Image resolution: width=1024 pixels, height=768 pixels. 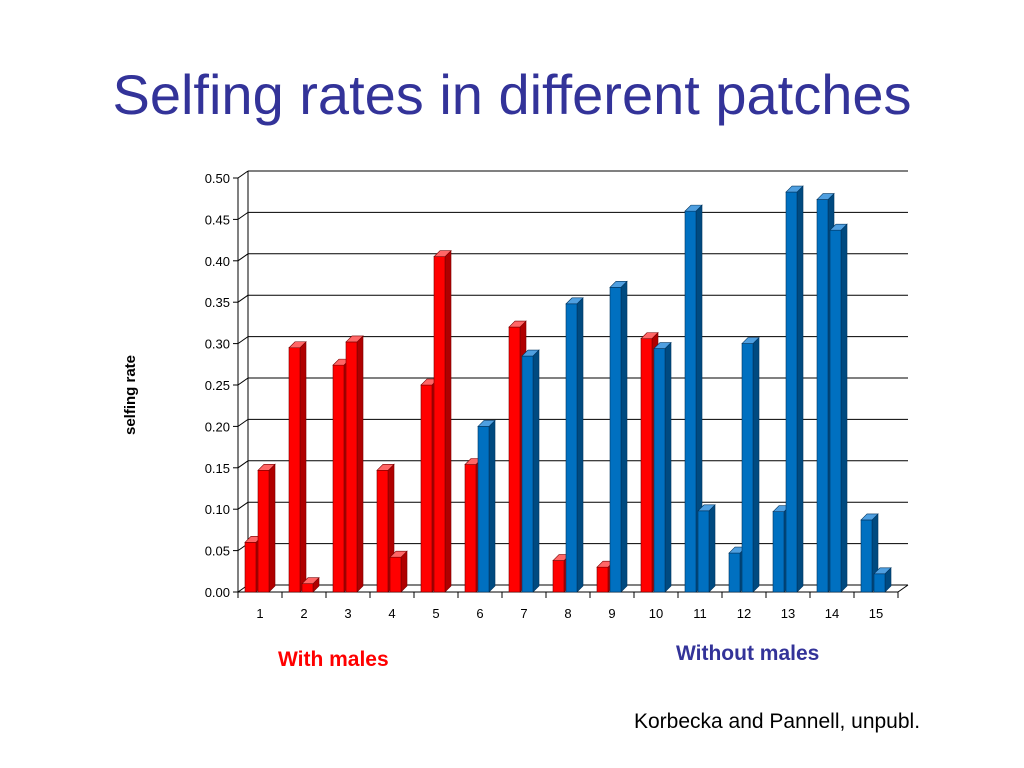 I want to click on floor-right-edge, so click(x=903, y=588).